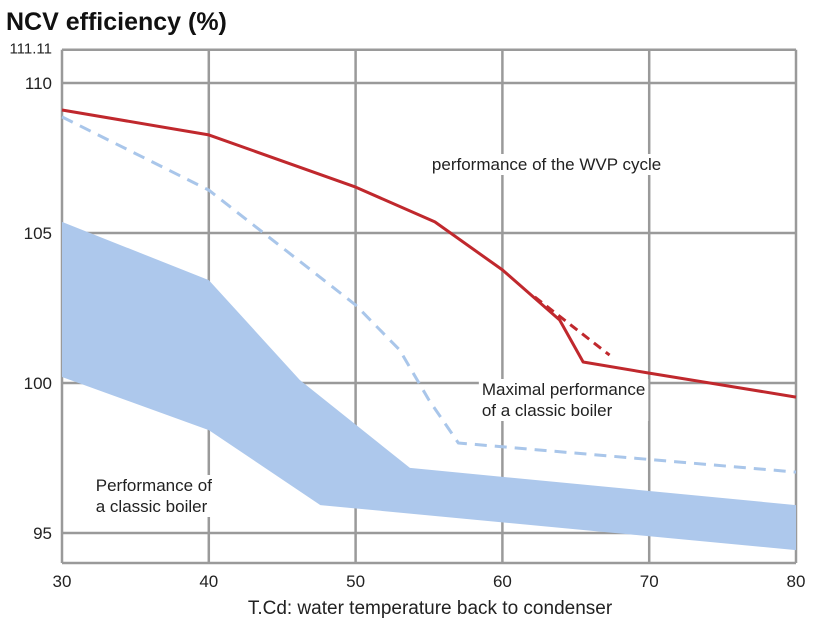 Image resolution: width=820 pixels, height=637 pixels. Describe the element at coordinates (355, 581) in the screenshot. I see `x-tick-label: 50` at that location.